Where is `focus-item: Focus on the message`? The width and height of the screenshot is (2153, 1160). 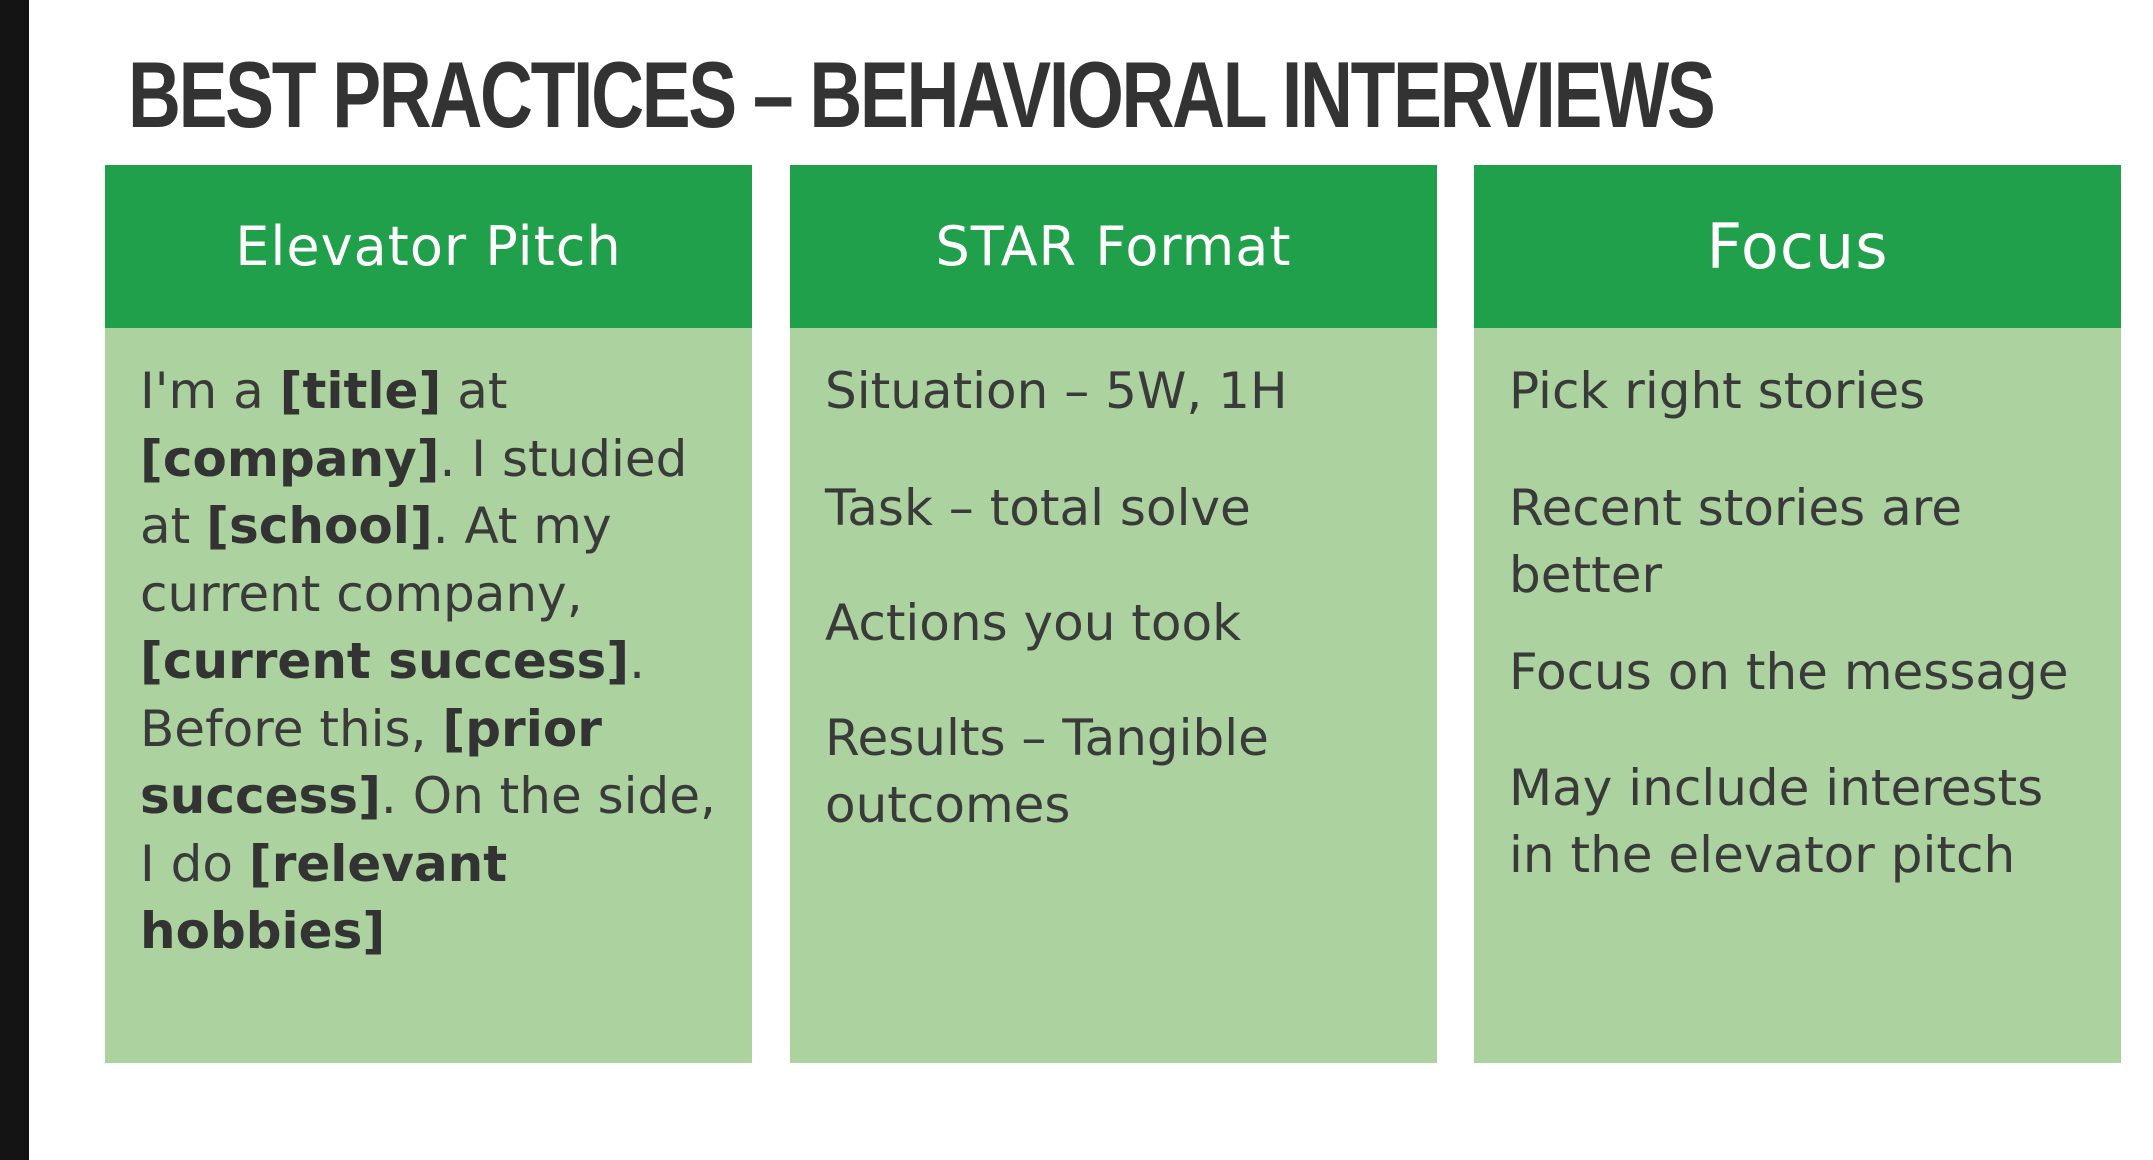
focus-item: Focus on the message is located at coordinates (1789, 672).